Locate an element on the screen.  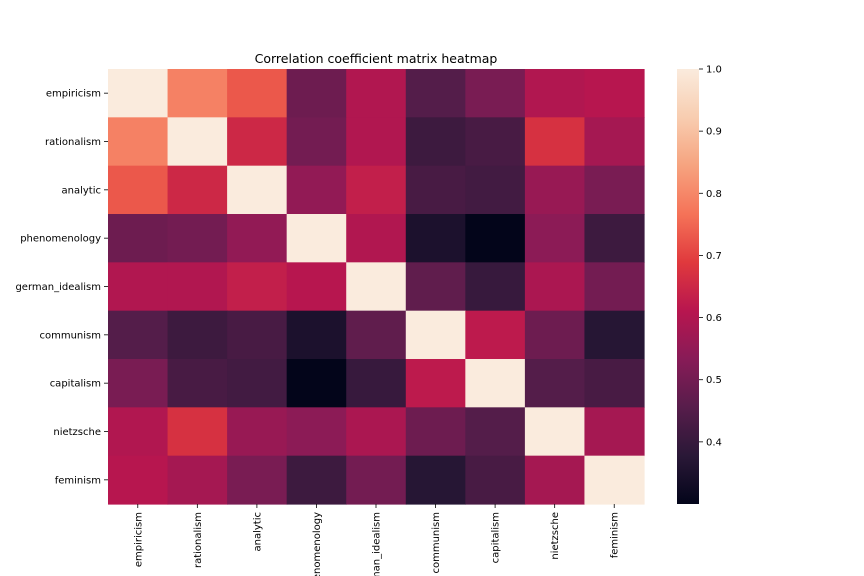
heatmap-cell-communism-nietzsche is located at coordinates (555, 335).